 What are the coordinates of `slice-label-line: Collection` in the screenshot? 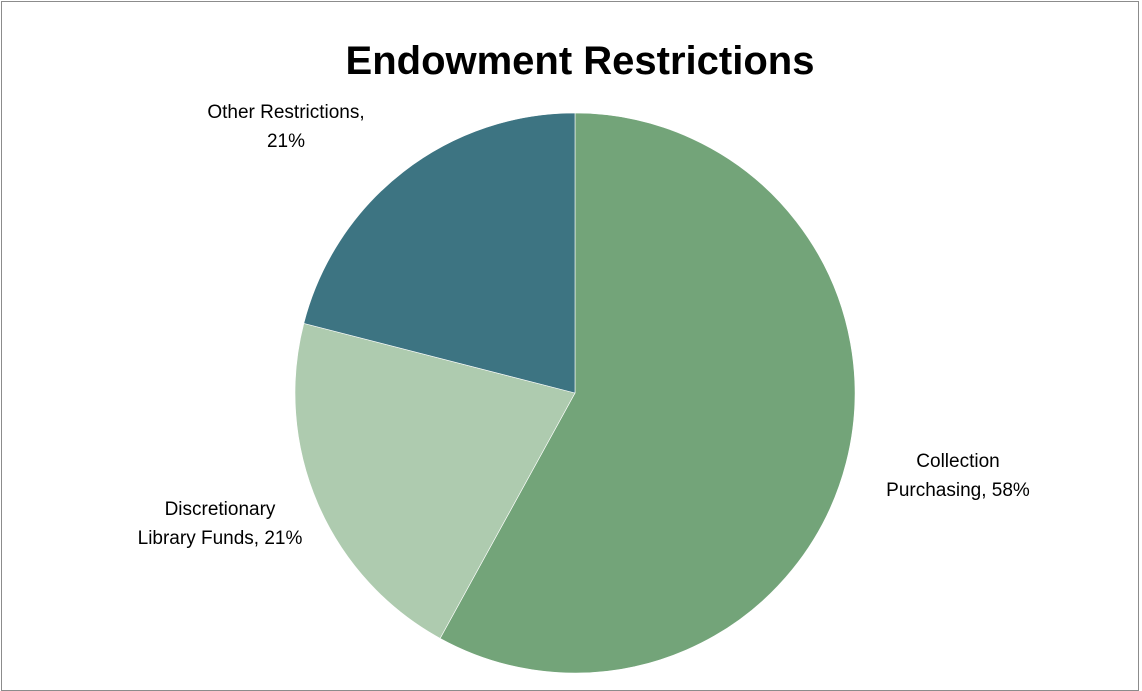 It's located at (958, 461).